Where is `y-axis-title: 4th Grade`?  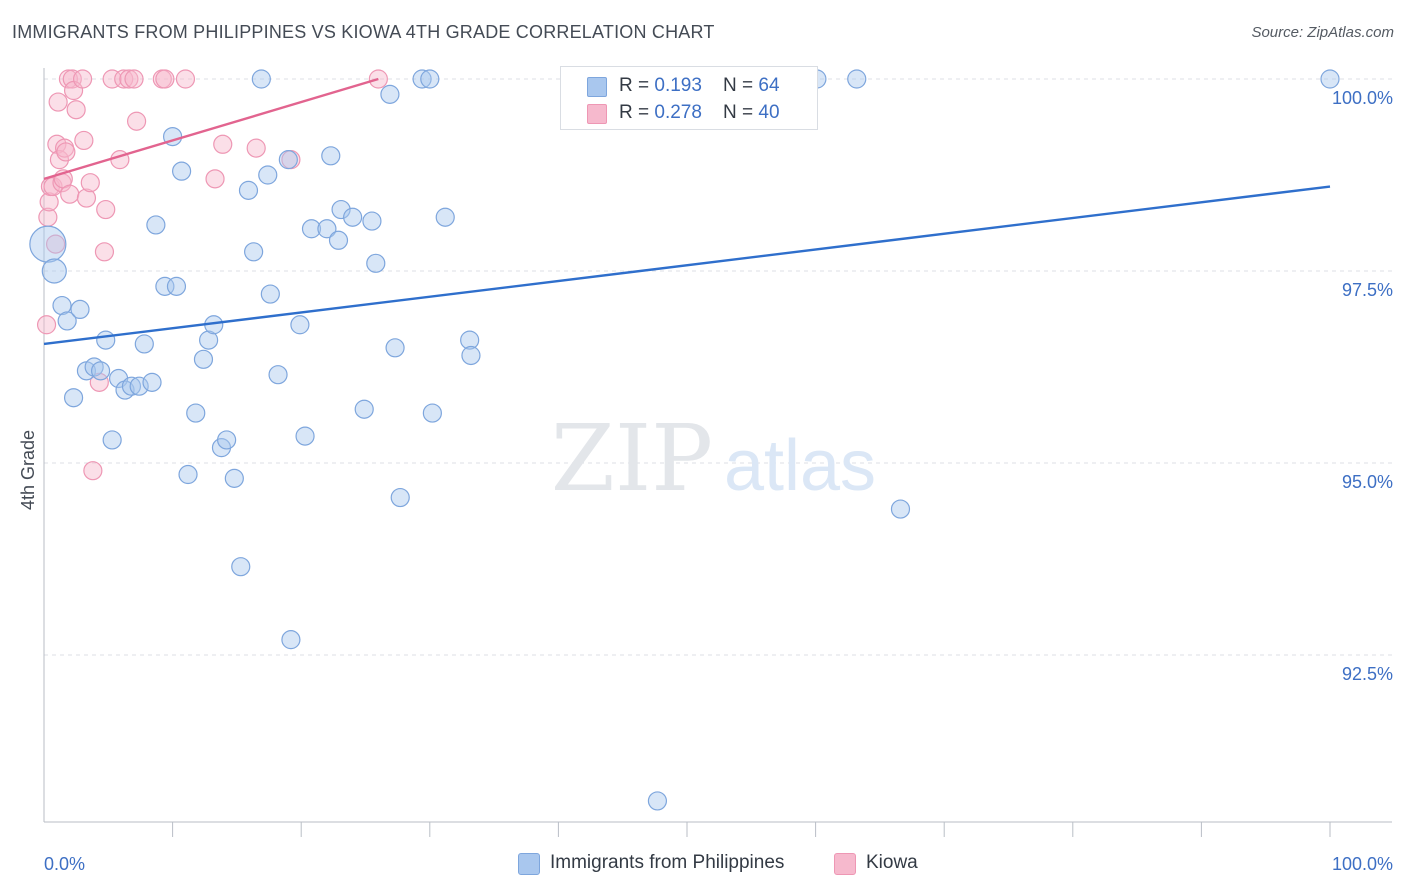 y-axis-title: 4th Grade is located at coordinates (28, 470).